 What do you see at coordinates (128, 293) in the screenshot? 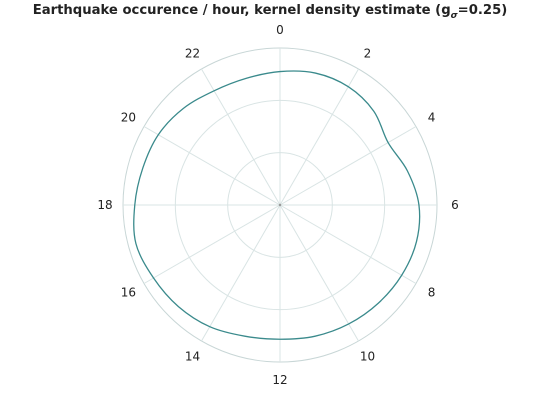
I see `theta-tick-label: 16` at bounding box center [128, 293].